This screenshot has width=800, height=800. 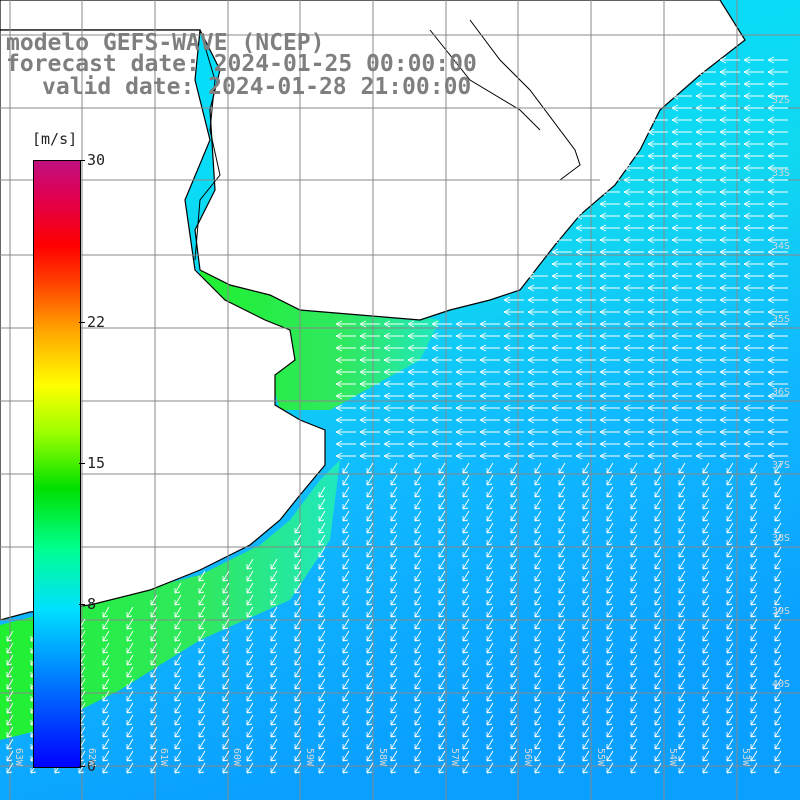 What do you see at coordinates (82, 160) in the screenshot?
I see `colorbar-tick-mark` at bounding box center [82, 160].